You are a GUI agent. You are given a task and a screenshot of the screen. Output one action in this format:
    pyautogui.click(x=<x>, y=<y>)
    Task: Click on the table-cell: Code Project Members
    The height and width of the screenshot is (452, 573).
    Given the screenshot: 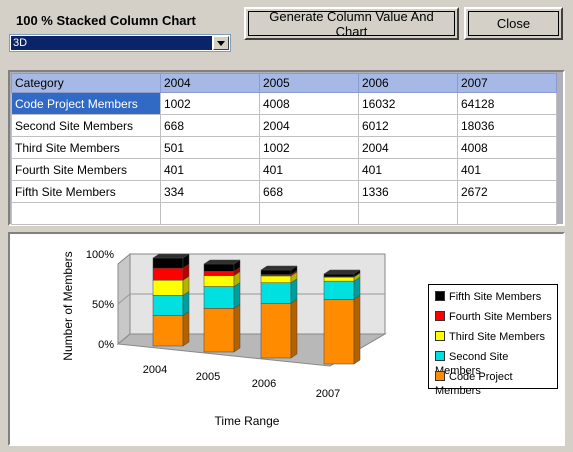 What is the action you would take?
    pyautogui.click(x=86, y=103)
    